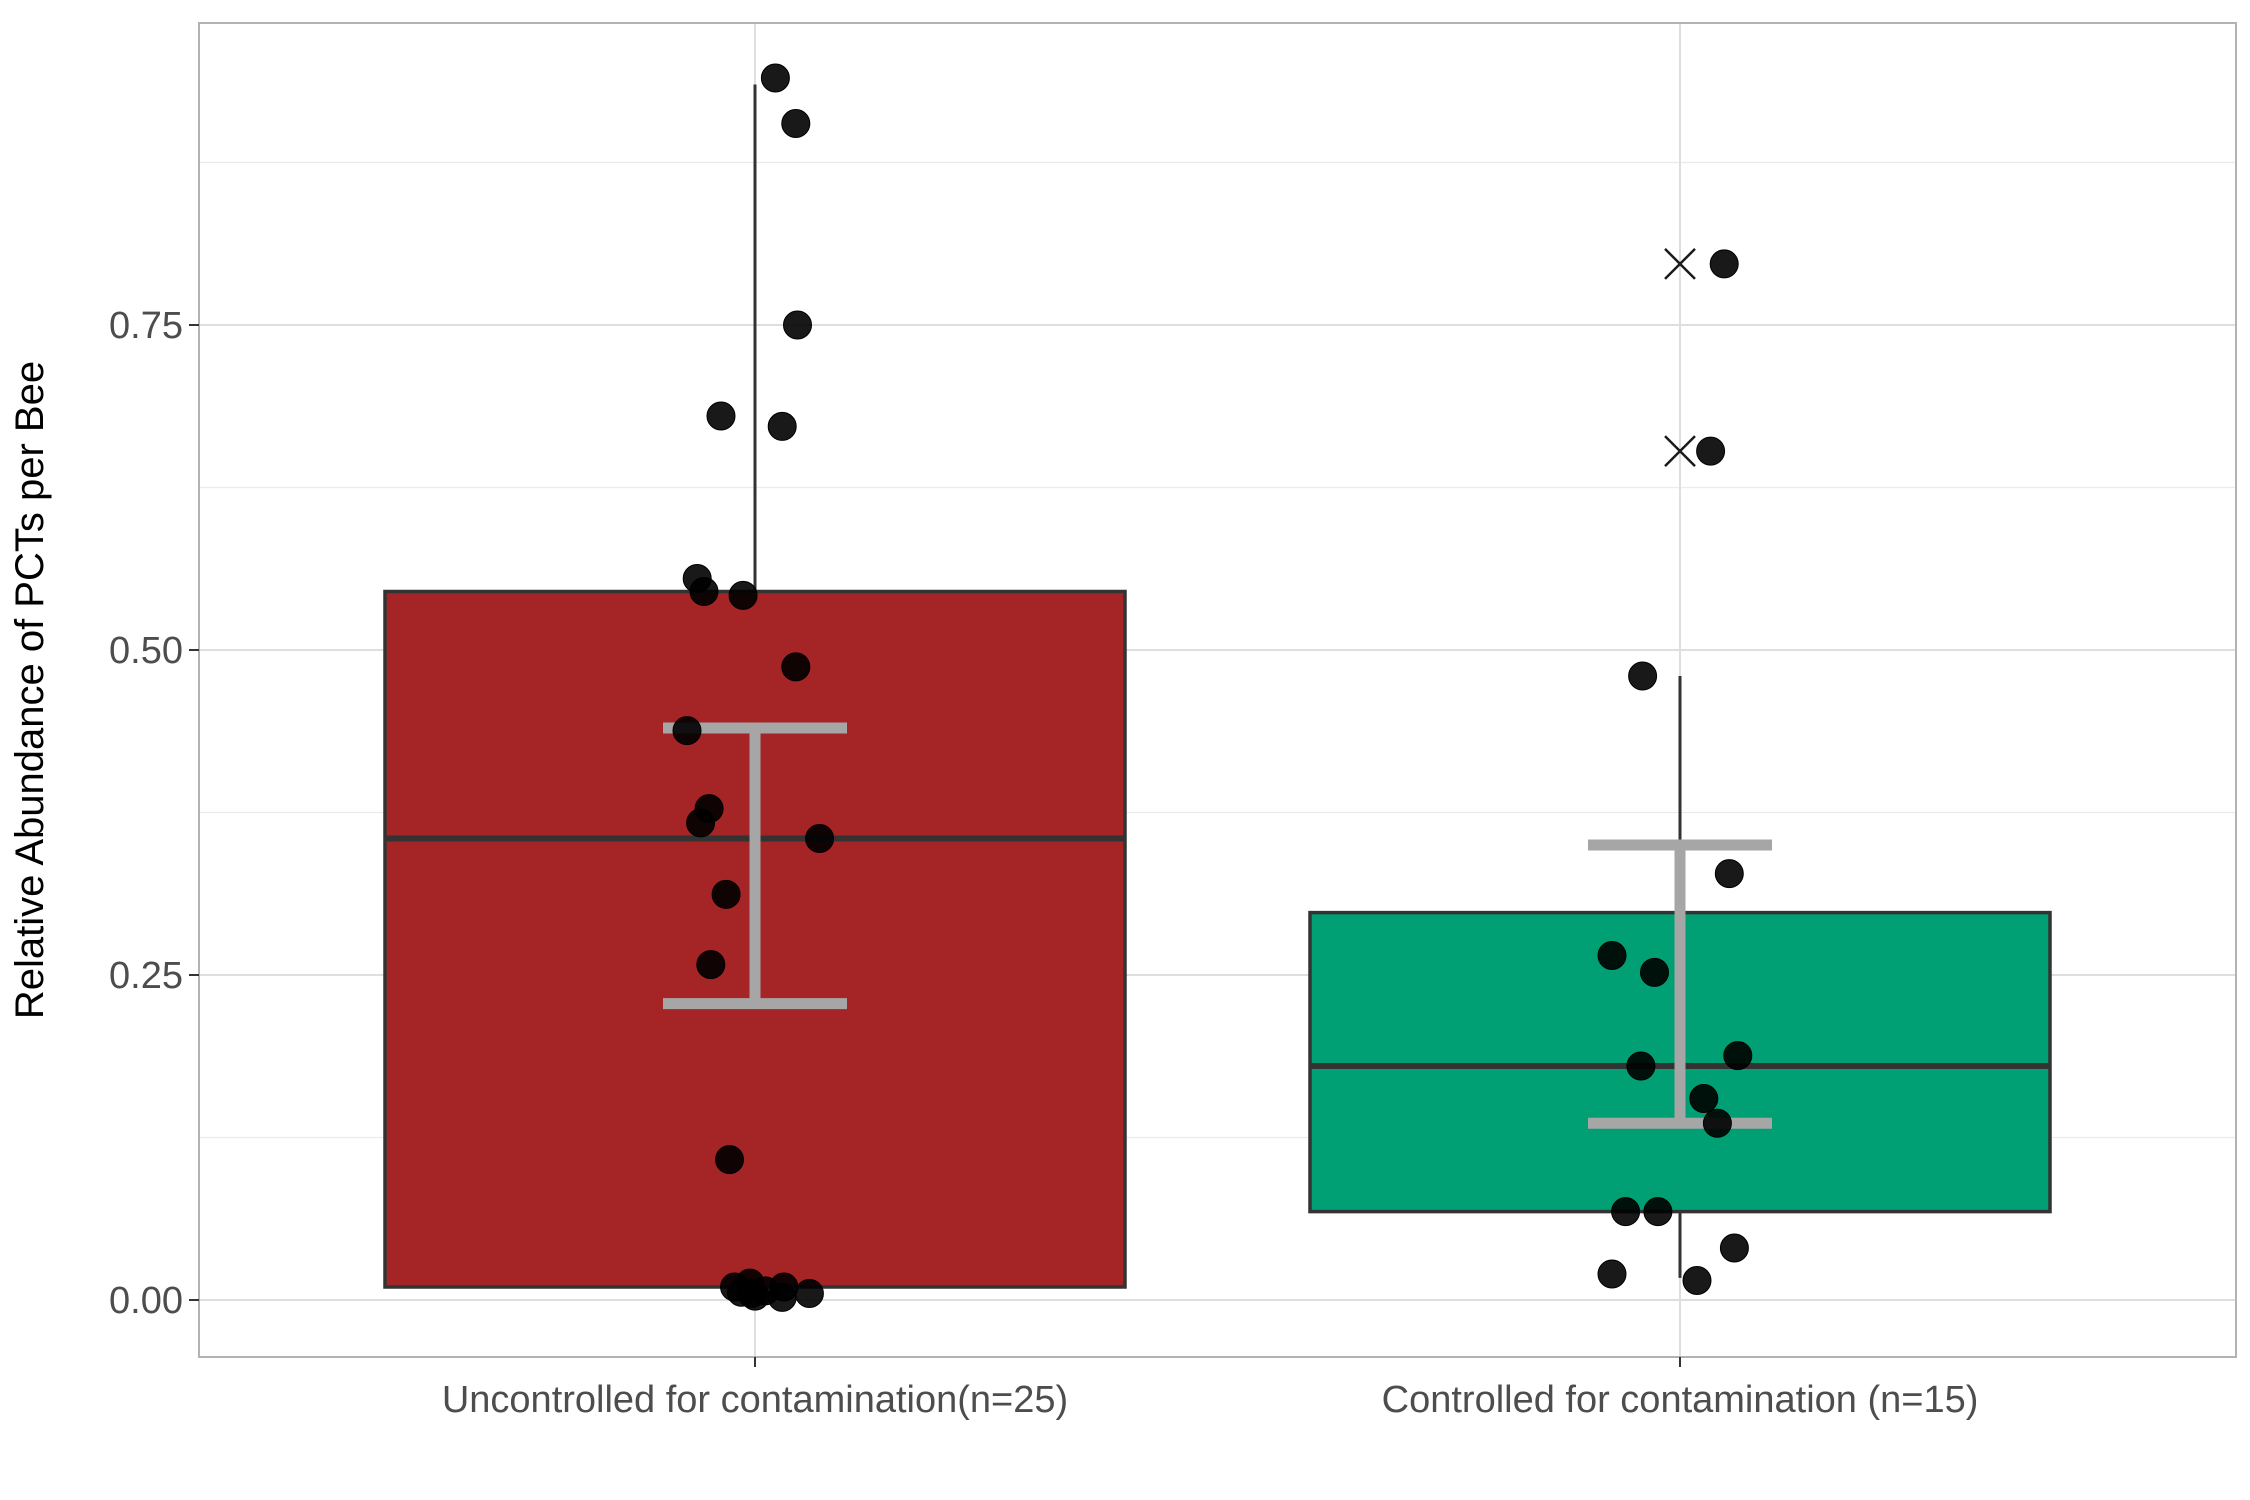 The height and width of the screenshot is (1500, 2250). Describe the element at coordinates (1680, 1400) in the screenshot. I see `x-tick-label: Controlled for contamination (n=15)` at that location.